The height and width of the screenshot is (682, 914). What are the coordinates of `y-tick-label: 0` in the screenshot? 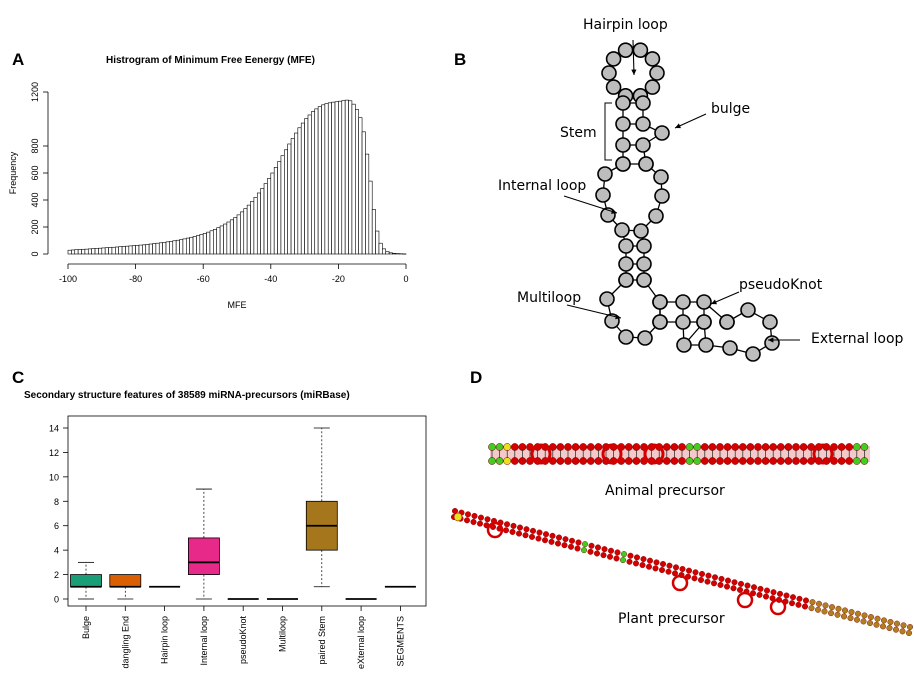 It's located at (56, 600).